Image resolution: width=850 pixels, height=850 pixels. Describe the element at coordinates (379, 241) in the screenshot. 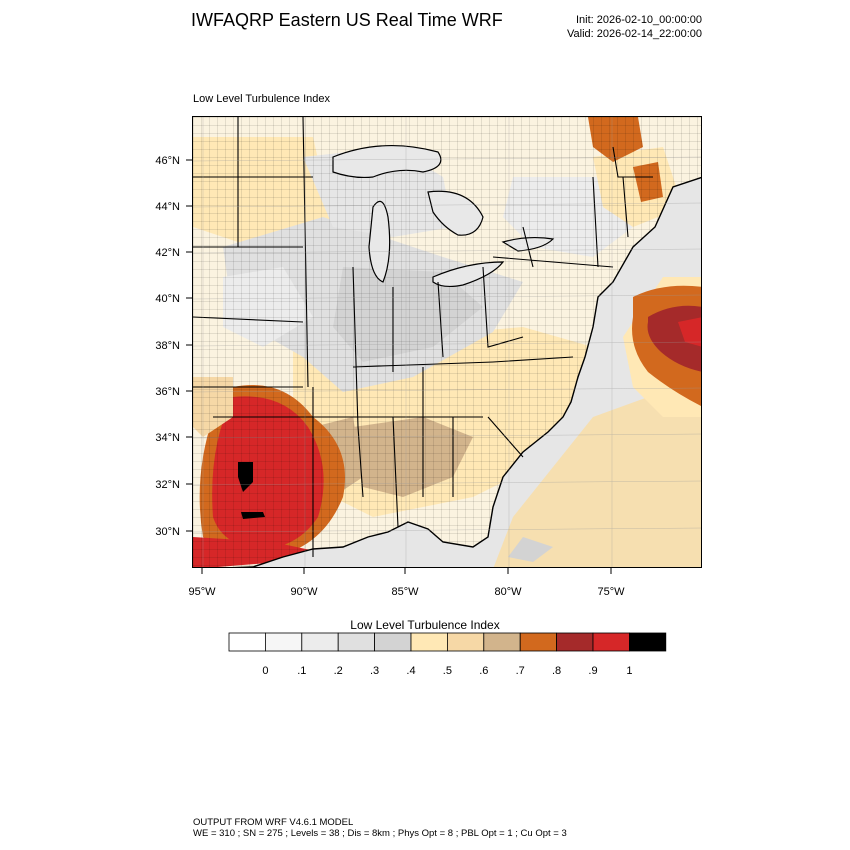

I see `lake-michigan` at that location.